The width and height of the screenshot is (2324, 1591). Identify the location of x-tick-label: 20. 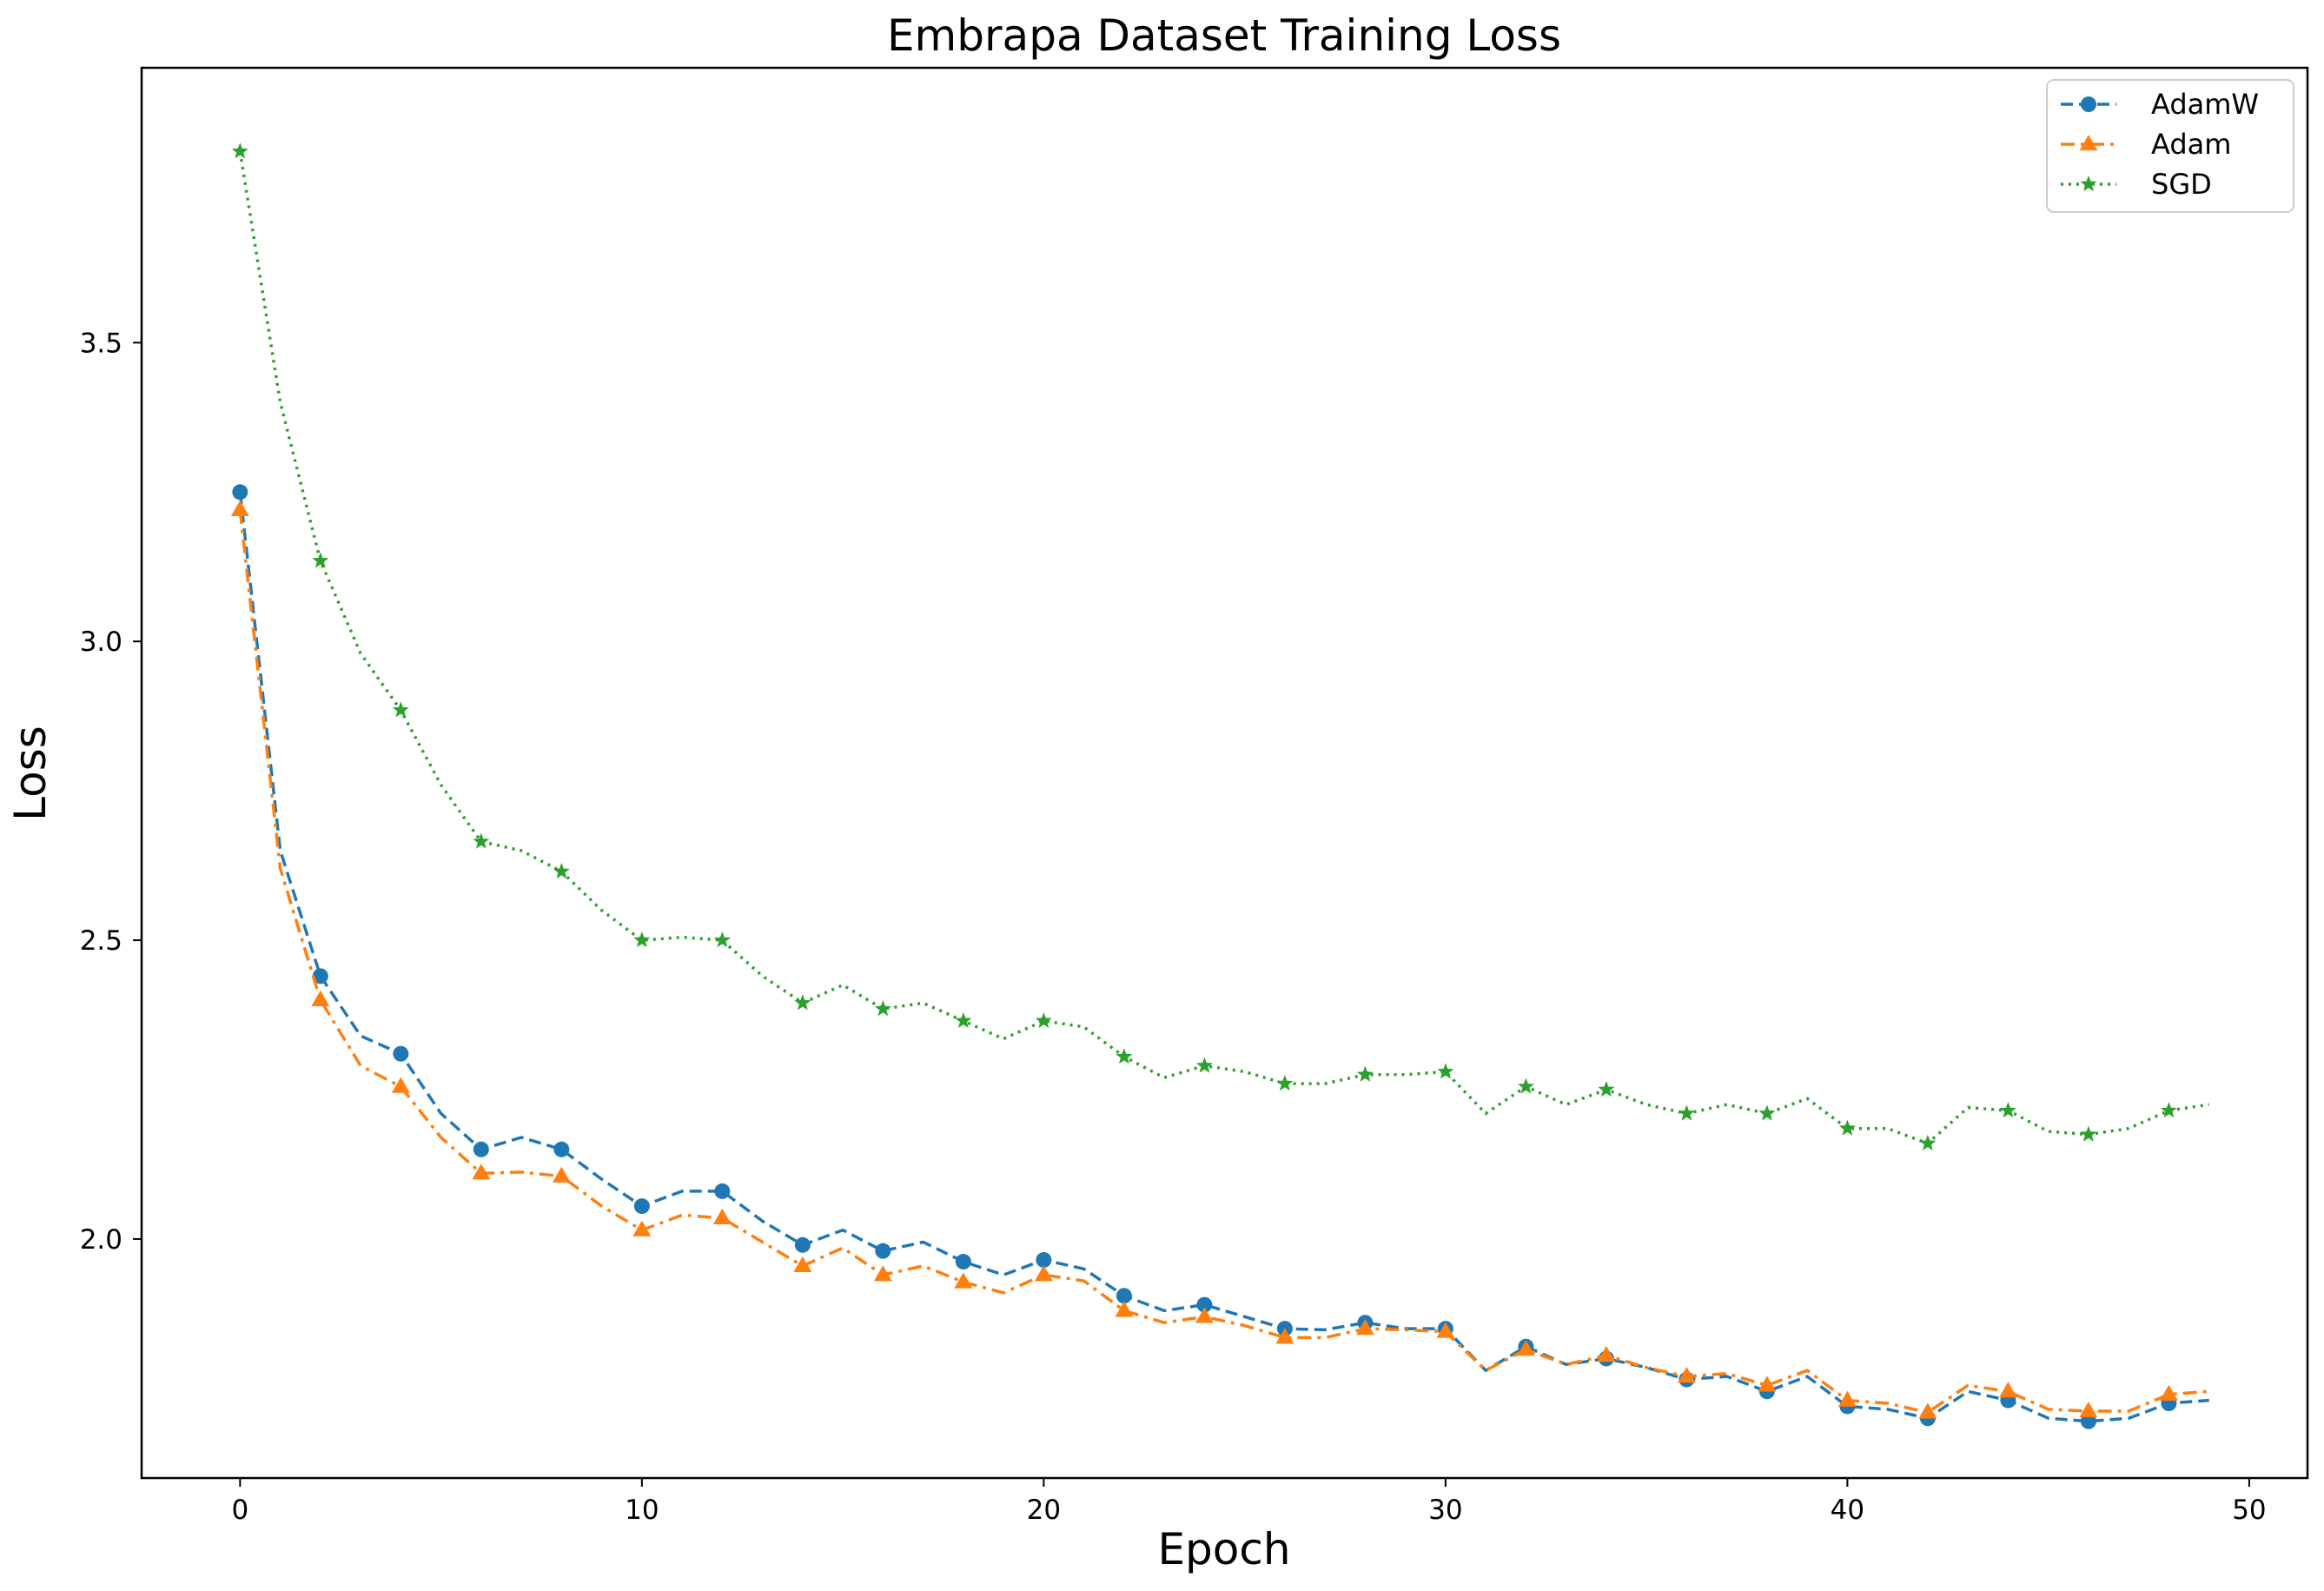
(1044, 1510).